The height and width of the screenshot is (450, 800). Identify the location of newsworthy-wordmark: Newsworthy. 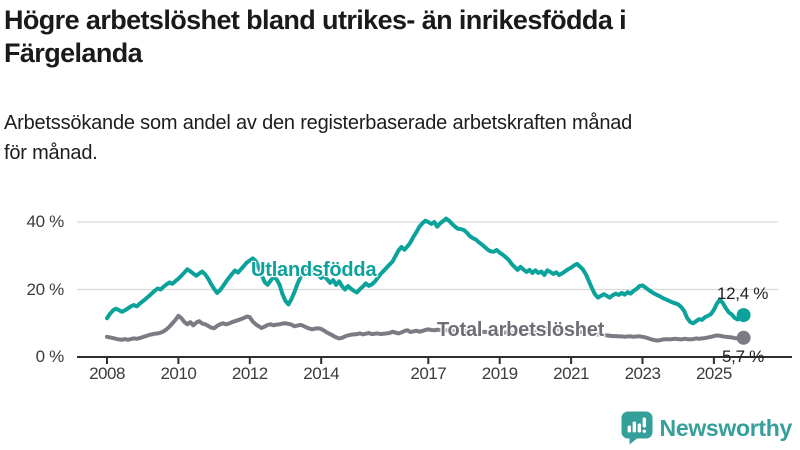
(726, 427).